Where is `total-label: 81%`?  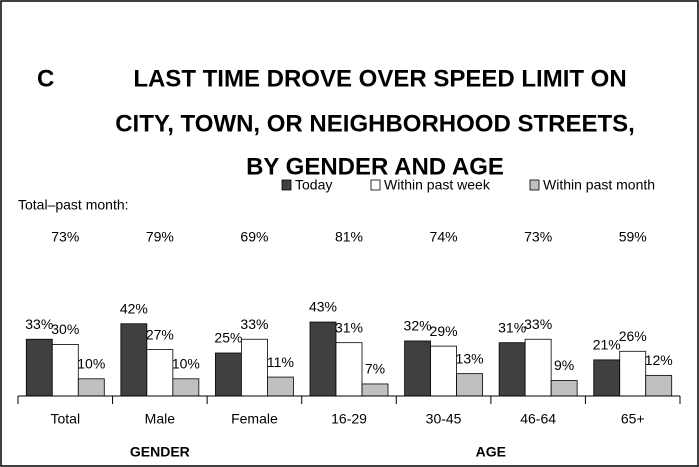 total-label: 81% is located at coordinates (349, 237).